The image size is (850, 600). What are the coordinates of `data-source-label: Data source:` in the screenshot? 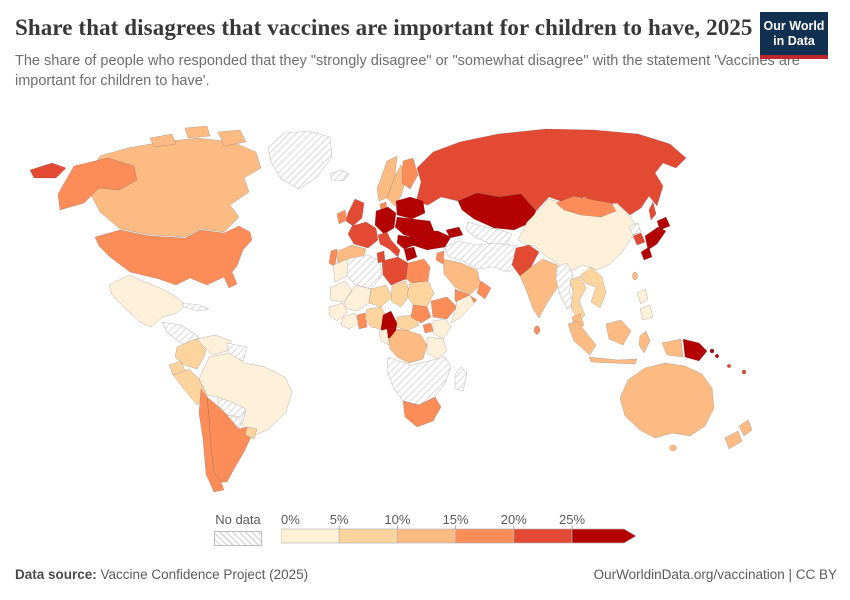 It's located at (56, 574).